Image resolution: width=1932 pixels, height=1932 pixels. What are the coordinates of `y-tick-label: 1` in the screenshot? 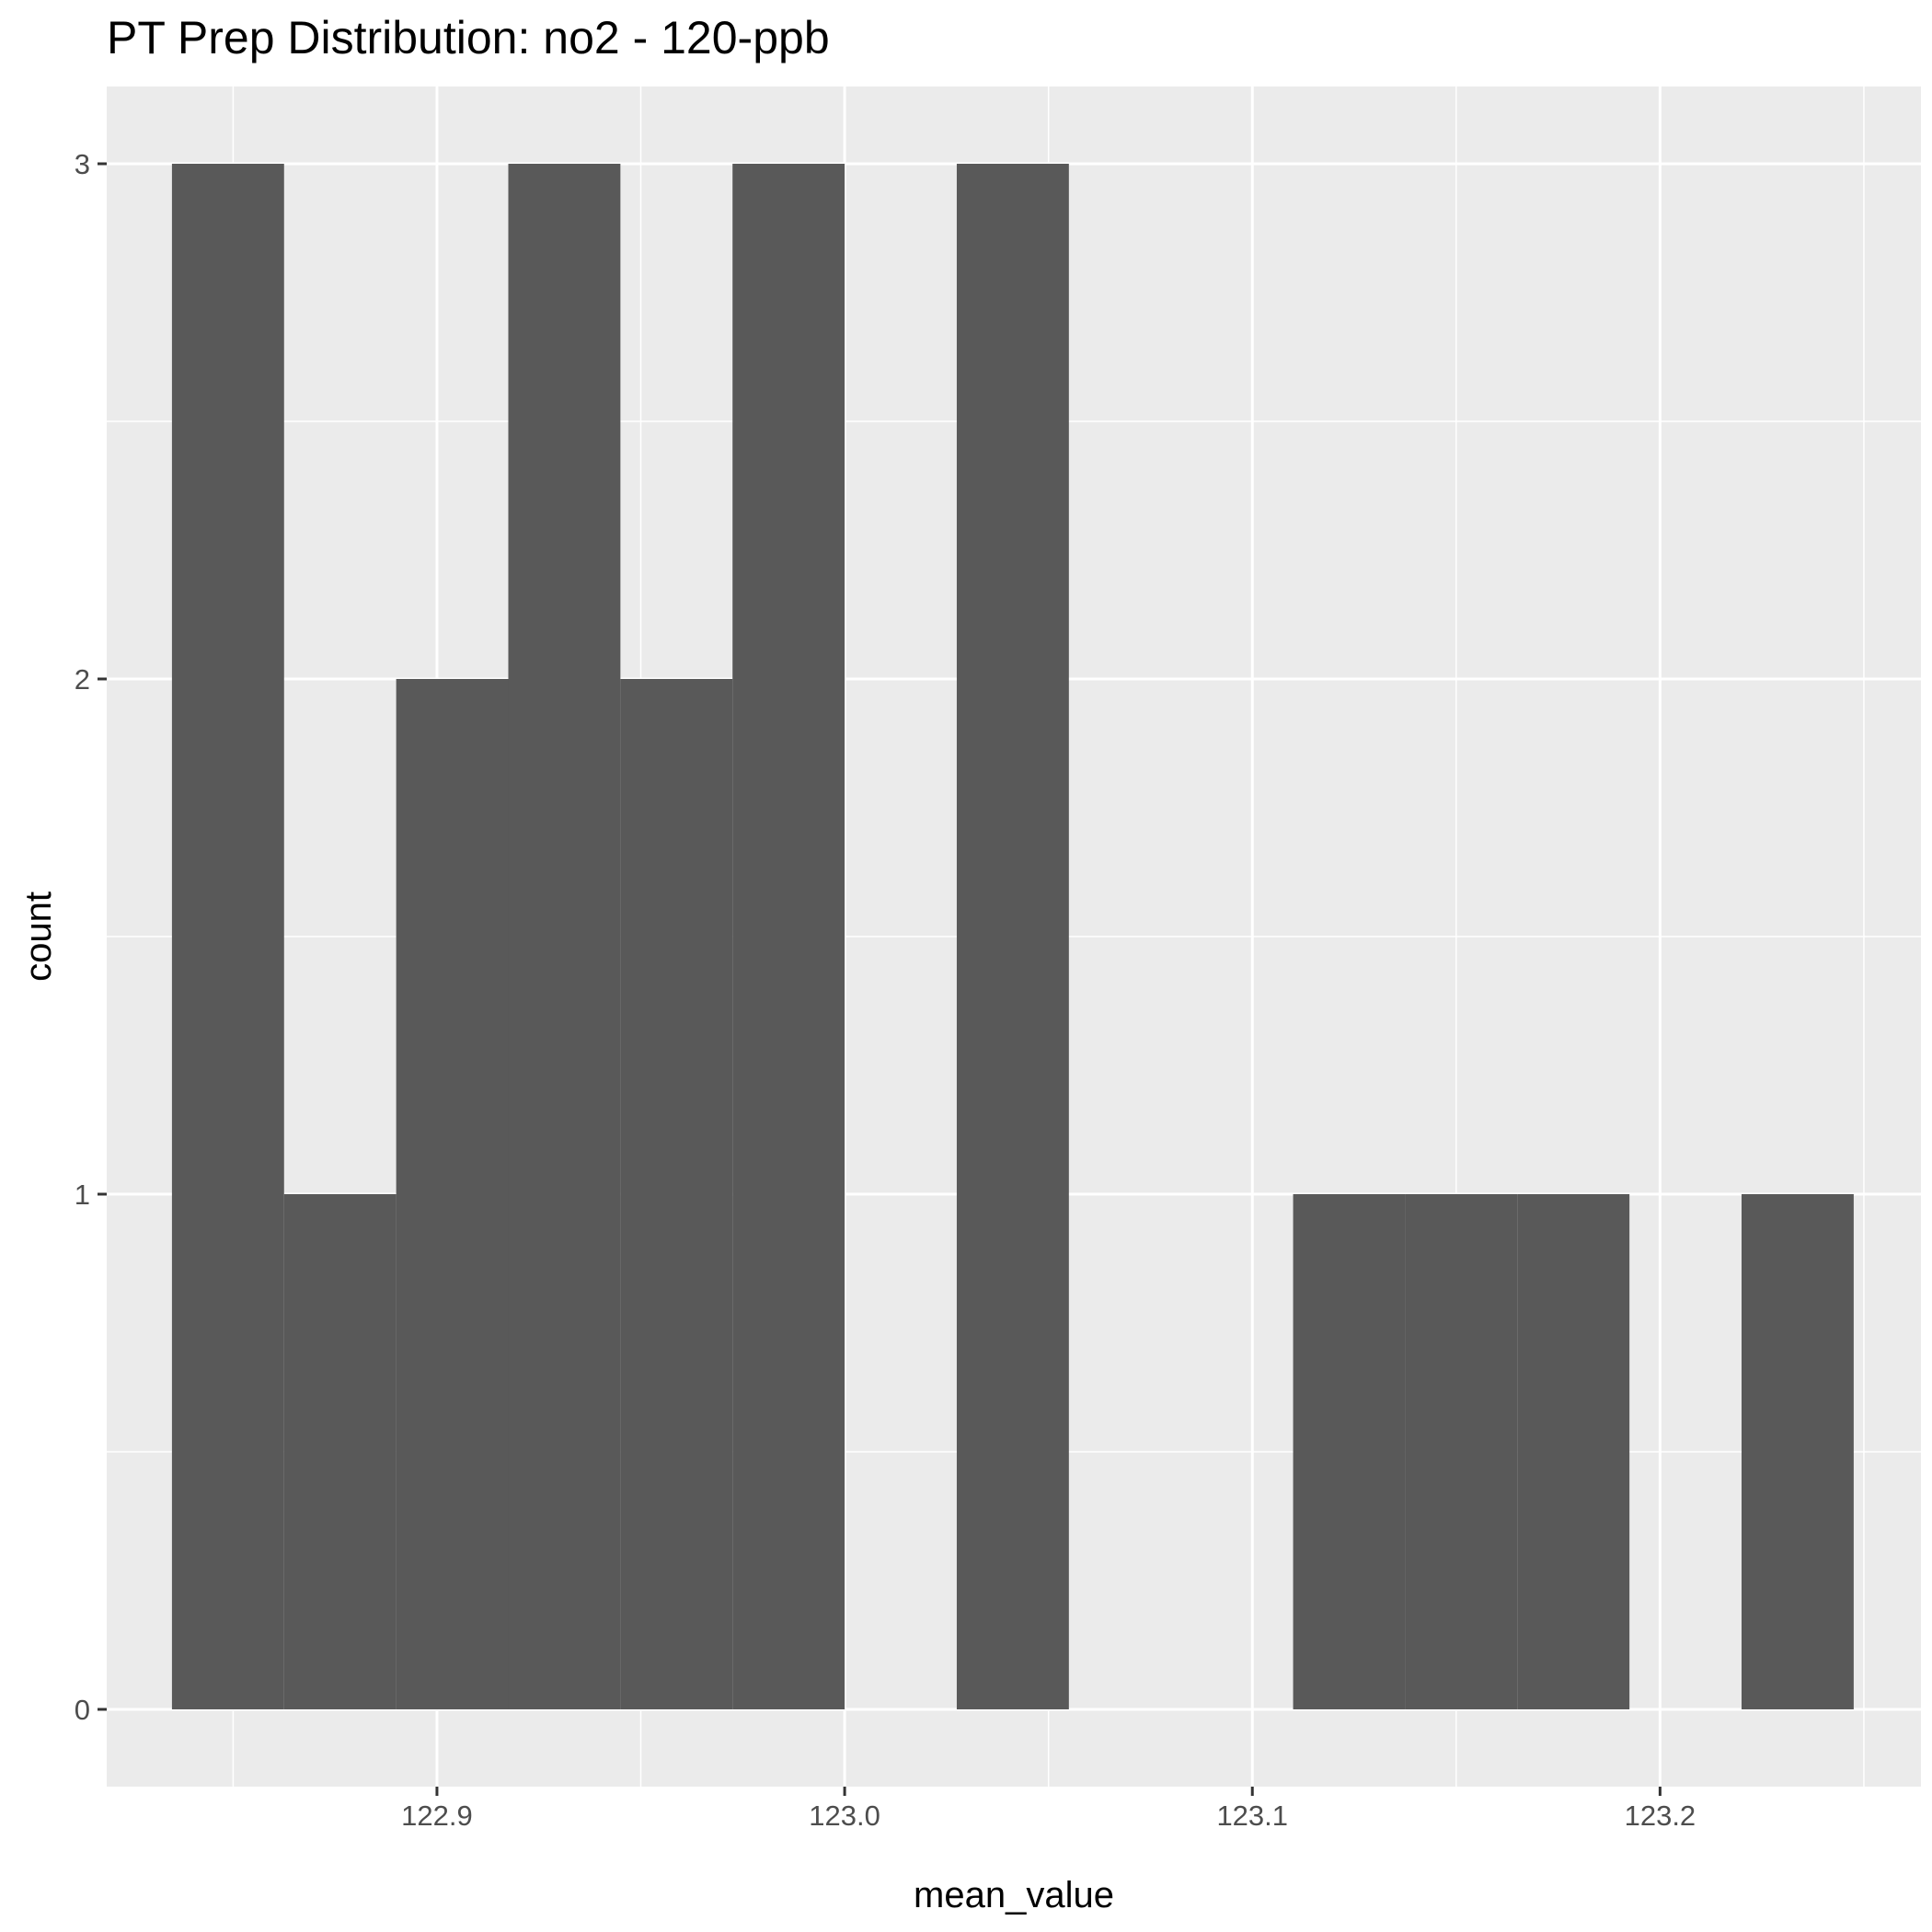 It's located at (82, 1195).